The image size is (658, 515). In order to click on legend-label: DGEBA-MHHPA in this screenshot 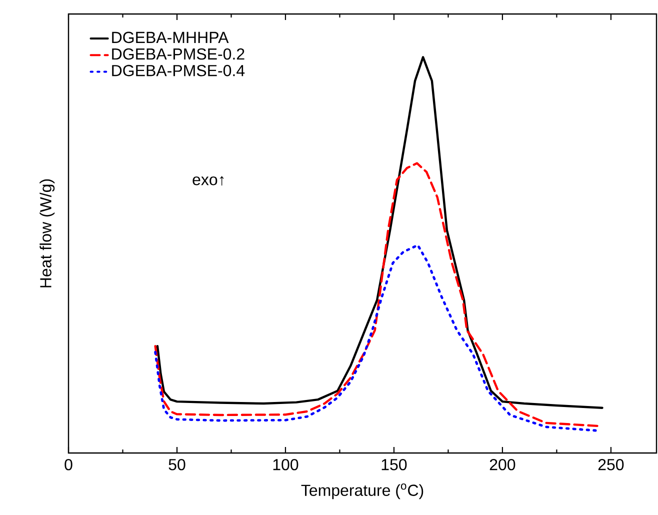, I will do `click(170, 38)`.